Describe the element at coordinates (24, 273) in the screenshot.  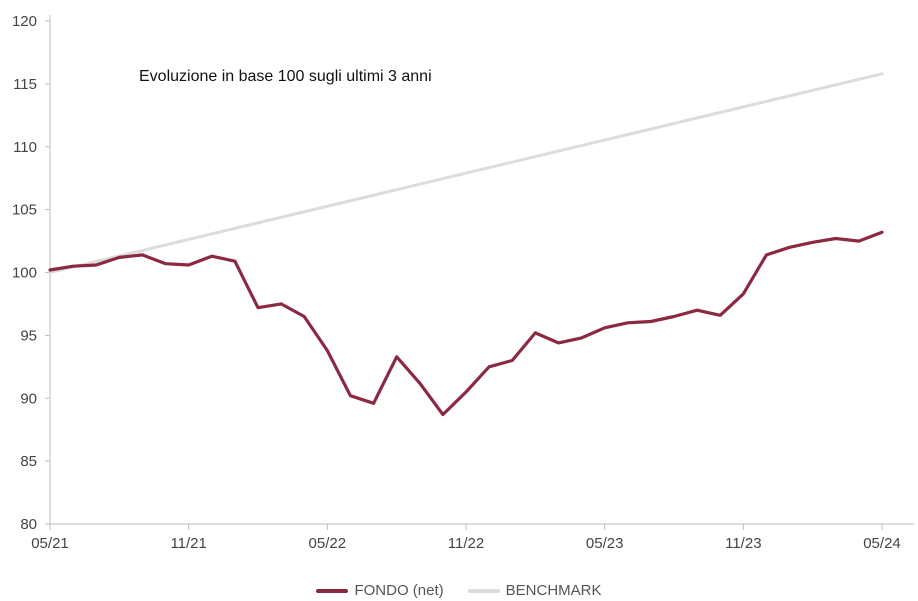
I see `y-tick-label: 100` at that location.